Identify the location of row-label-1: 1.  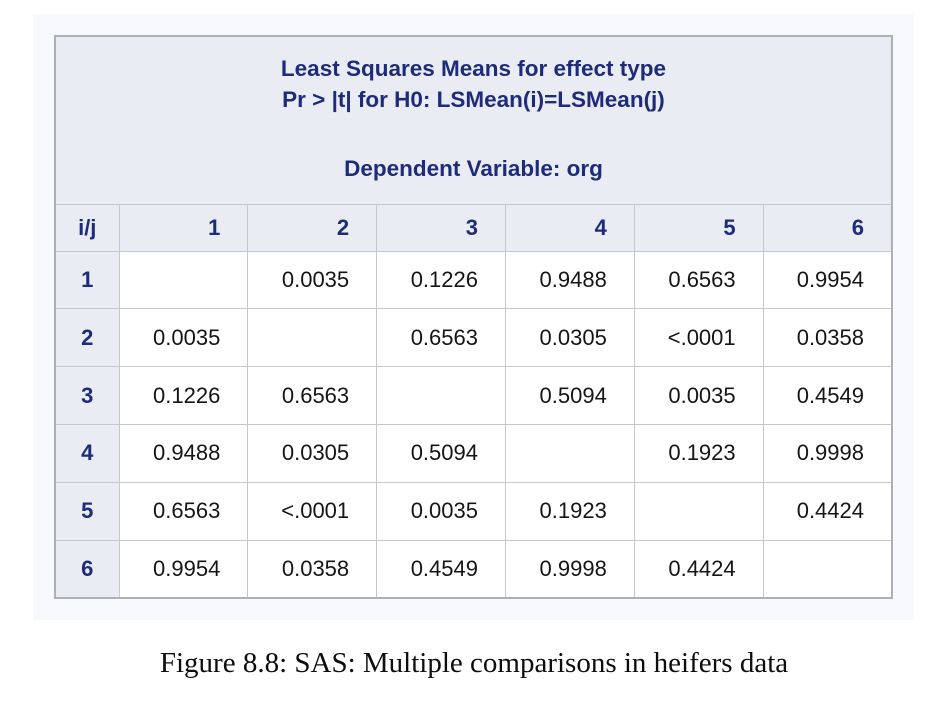
(87, 280).